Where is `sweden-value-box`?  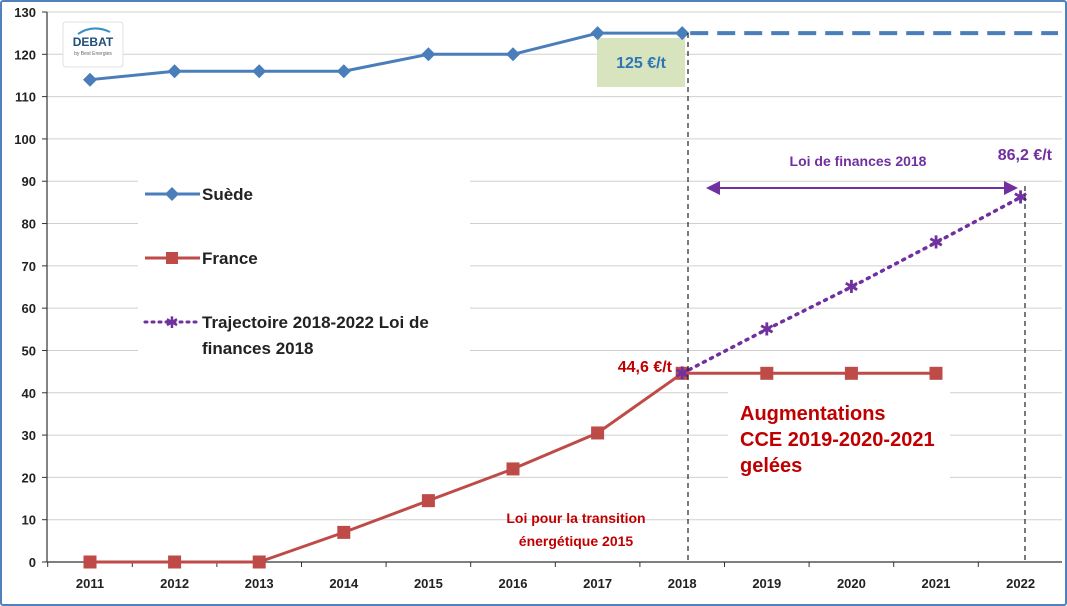
sweden-value-box is located at coordinates (641, 62).